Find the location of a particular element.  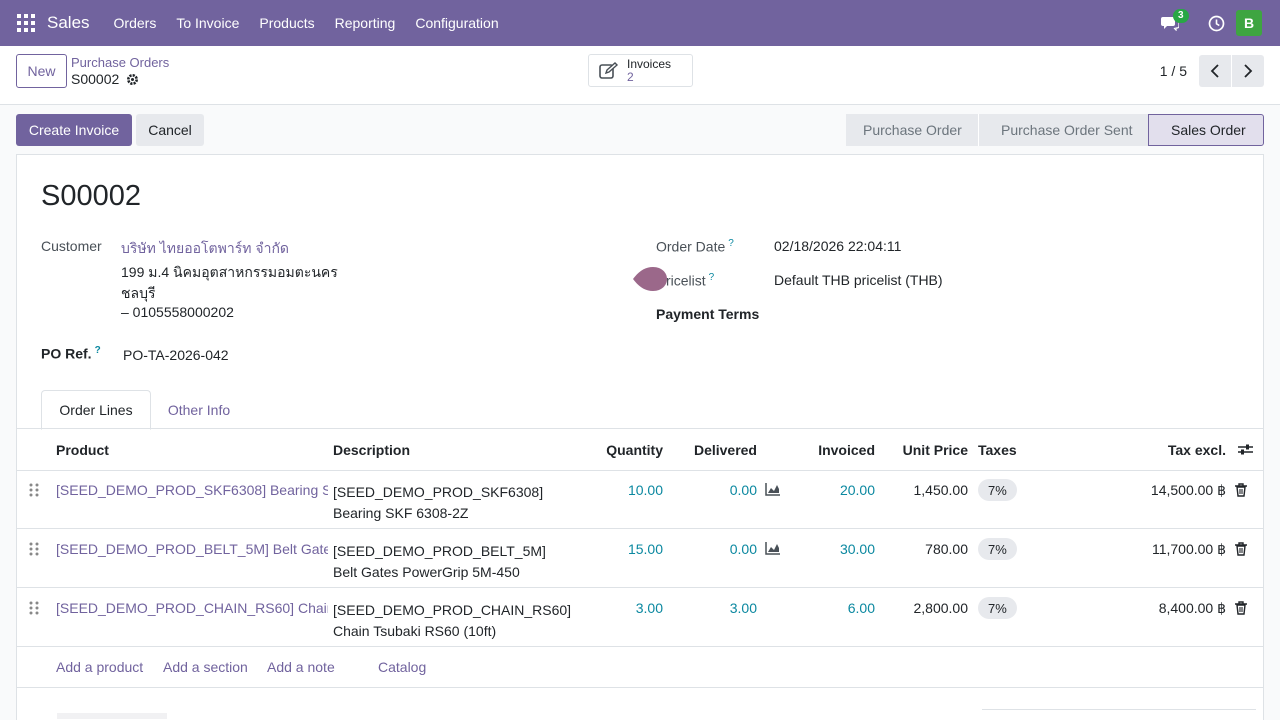

description-code: [SEED_DEMO_PROD_BELT_5M] is located at coordinates (439, 551).